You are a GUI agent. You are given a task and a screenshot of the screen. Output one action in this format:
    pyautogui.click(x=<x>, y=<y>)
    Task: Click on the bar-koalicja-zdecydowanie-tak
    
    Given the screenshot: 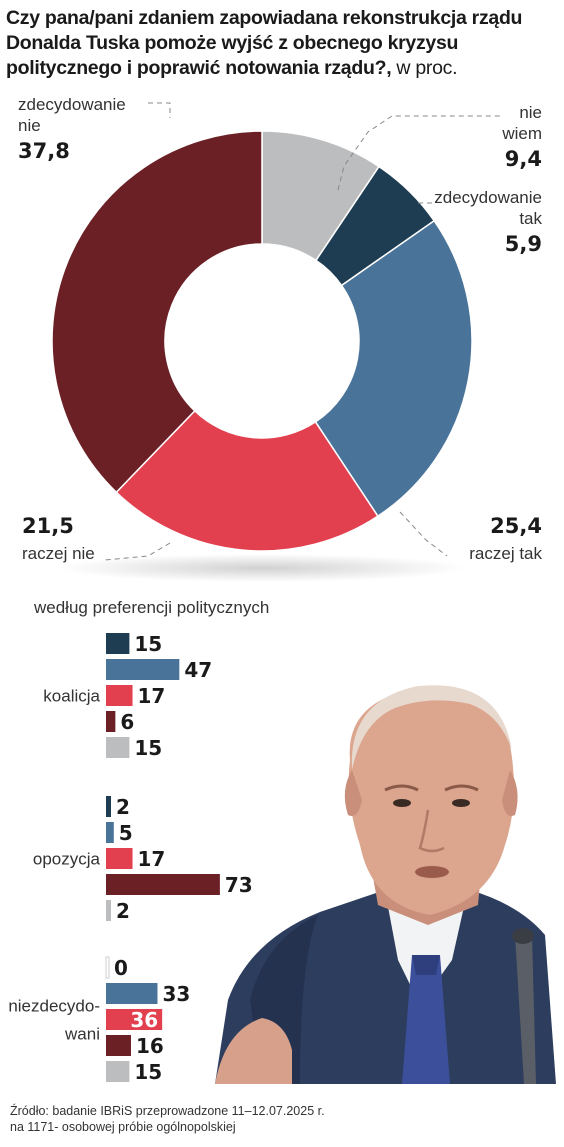 What is the action you would take?
    pyautogui.click(x=118, y=643)
    